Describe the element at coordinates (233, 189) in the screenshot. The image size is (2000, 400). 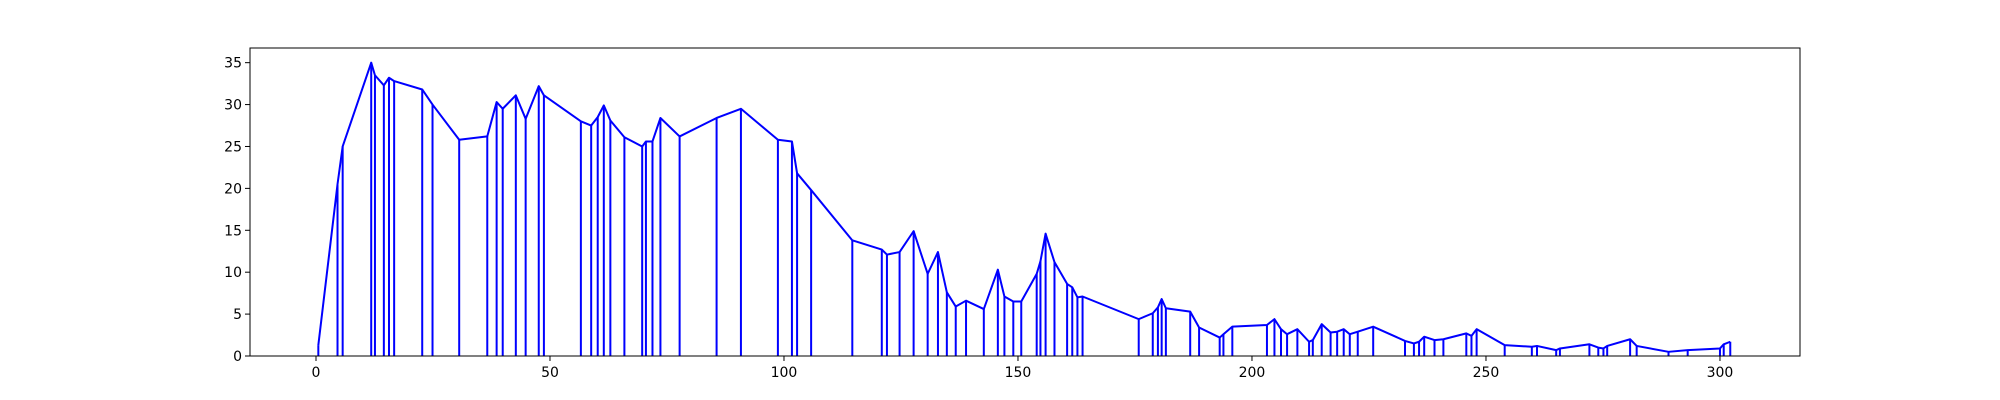
I see `y-tick-label: 20` at that location.